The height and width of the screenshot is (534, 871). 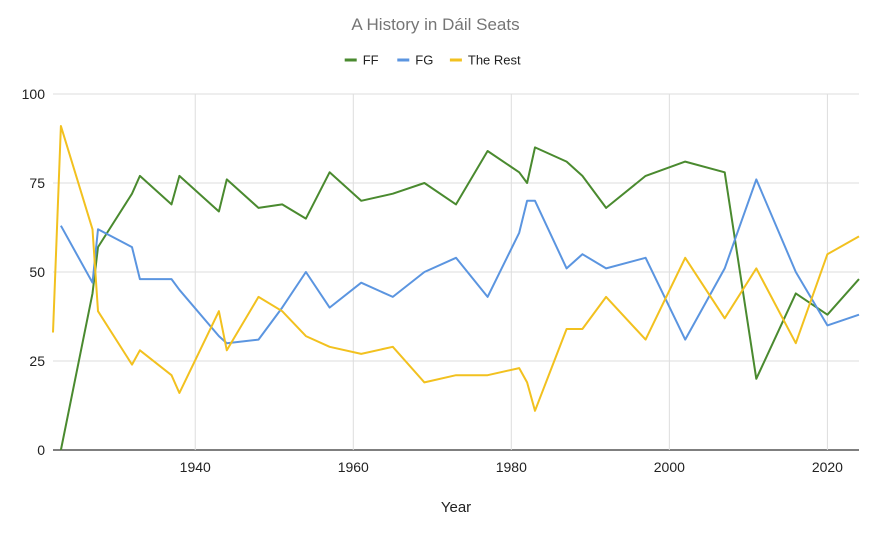 What do you see at coordinates (435, 24) in the screenshot?
I see `chart-title: A History in Dáil Seats` at bounding box center [435, 24].